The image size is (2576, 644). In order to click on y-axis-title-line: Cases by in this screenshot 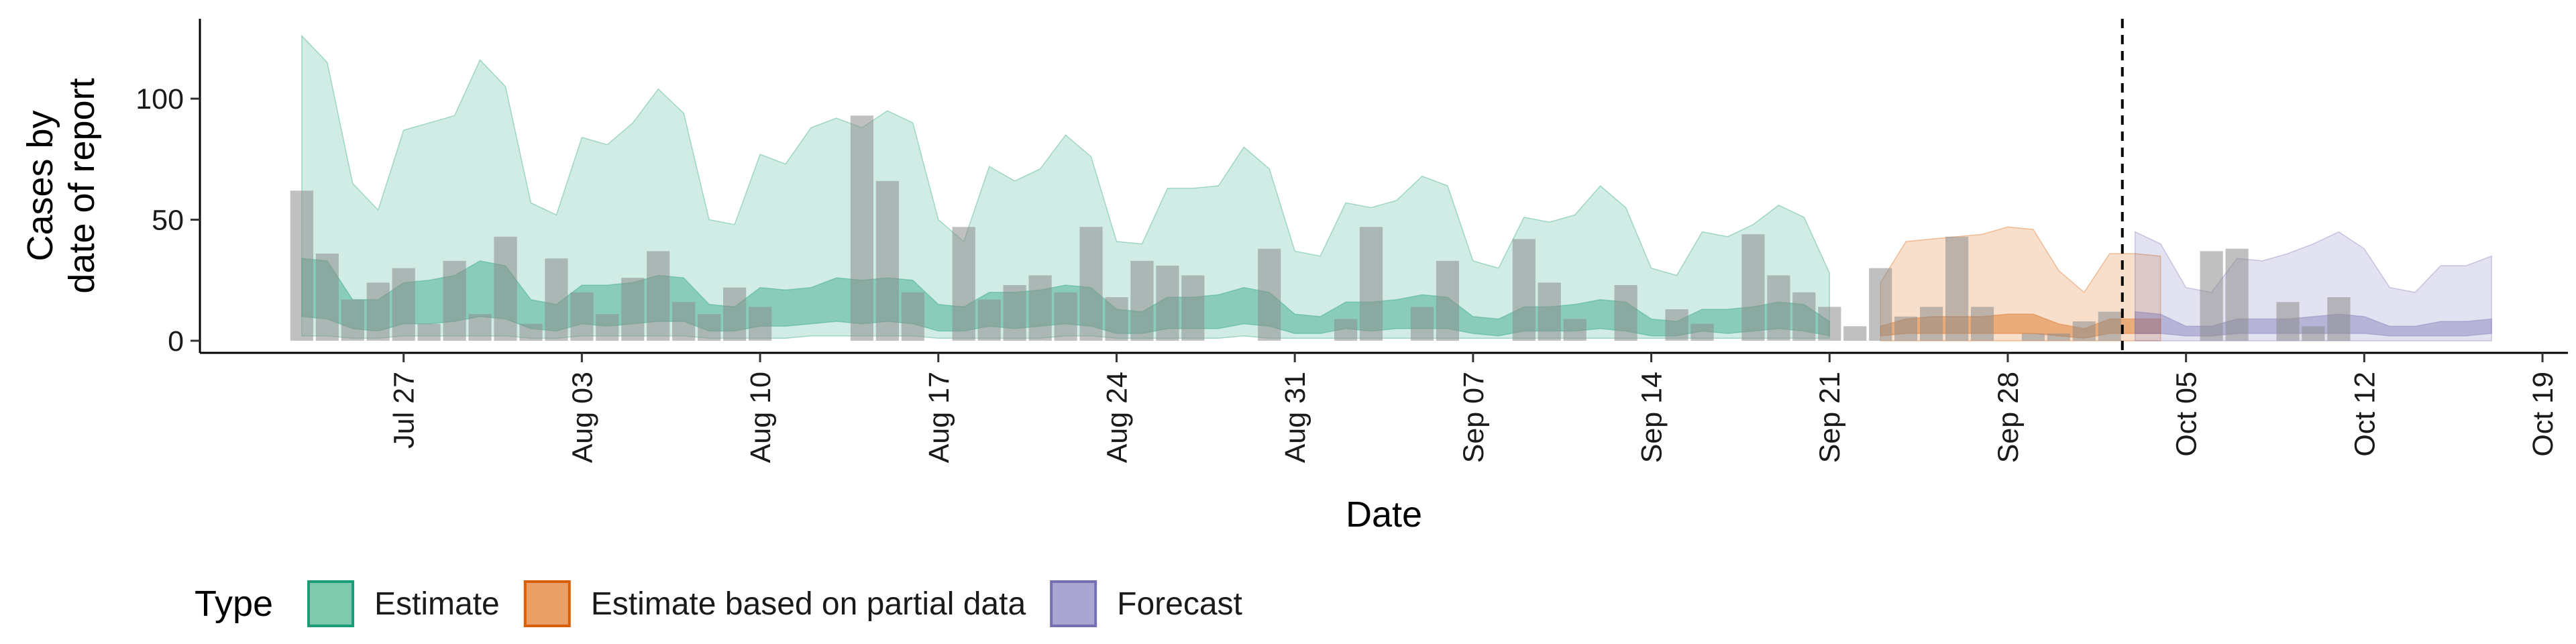, I will do `click(40, 185)`.